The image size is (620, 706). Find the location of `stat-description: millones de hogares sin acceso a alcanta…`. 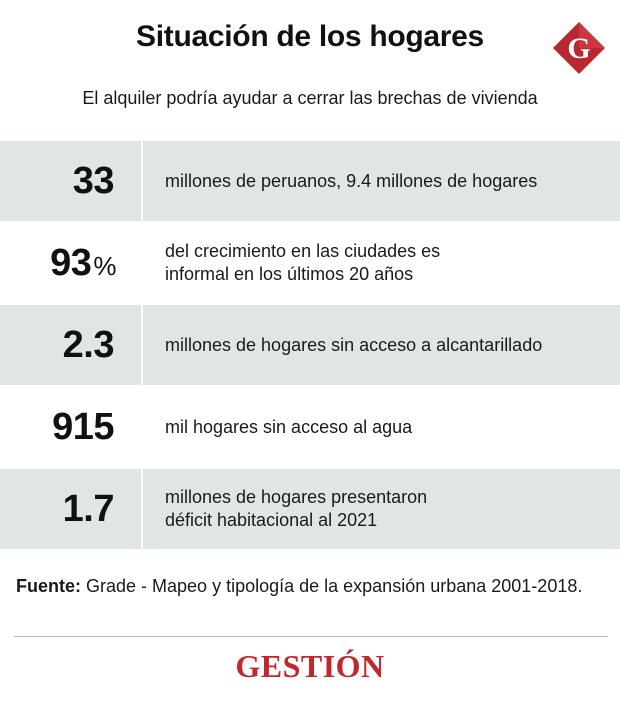

stat-description: millones de hogares sin acceso a alcanta… is located at coordinates (354, 344).